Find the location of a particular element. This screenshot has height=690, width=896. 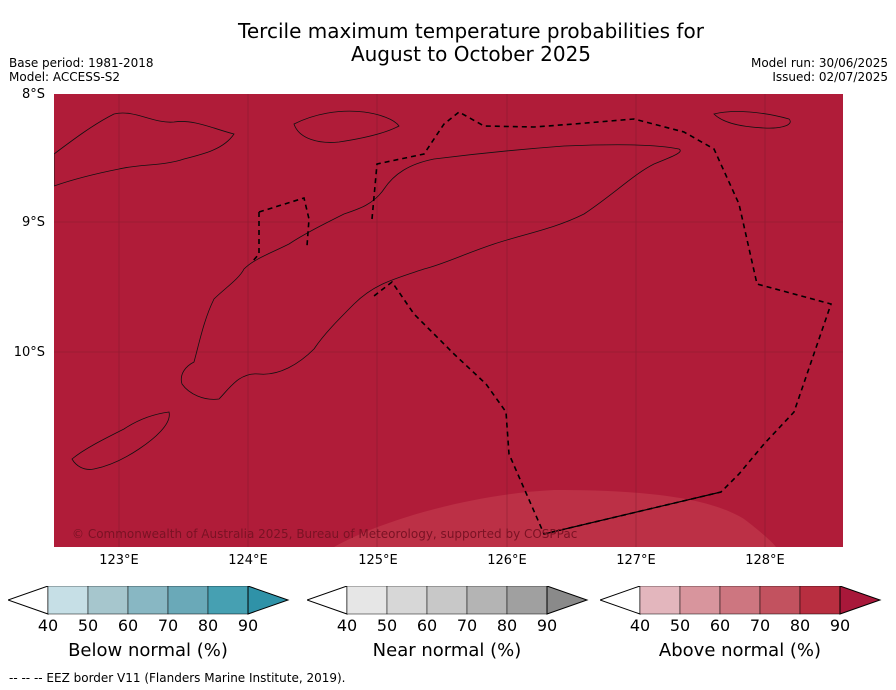

eez-segment-solid is located at coordinates (632, 513).